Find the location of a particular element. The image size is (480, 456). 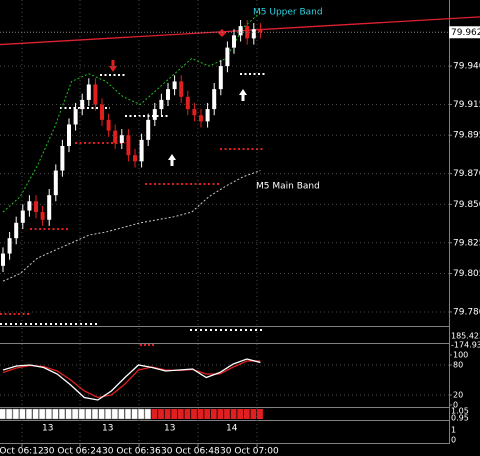

stoch-tick-label: 0 is located at coordinates (455, 405).